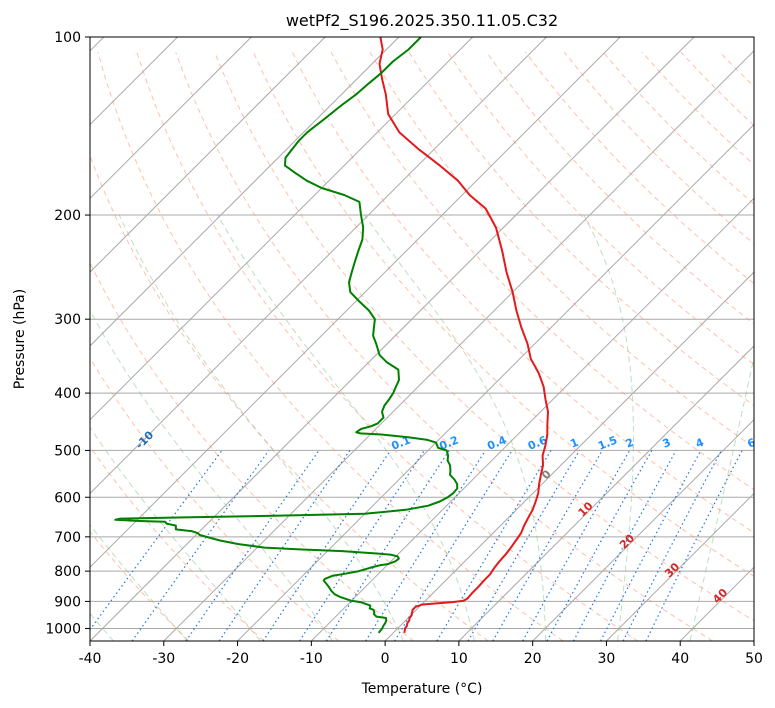  Describe the element at coordinates (20, 339) in the screenshot. I see `y-axis-label: Pressure (hPa)` at that location.